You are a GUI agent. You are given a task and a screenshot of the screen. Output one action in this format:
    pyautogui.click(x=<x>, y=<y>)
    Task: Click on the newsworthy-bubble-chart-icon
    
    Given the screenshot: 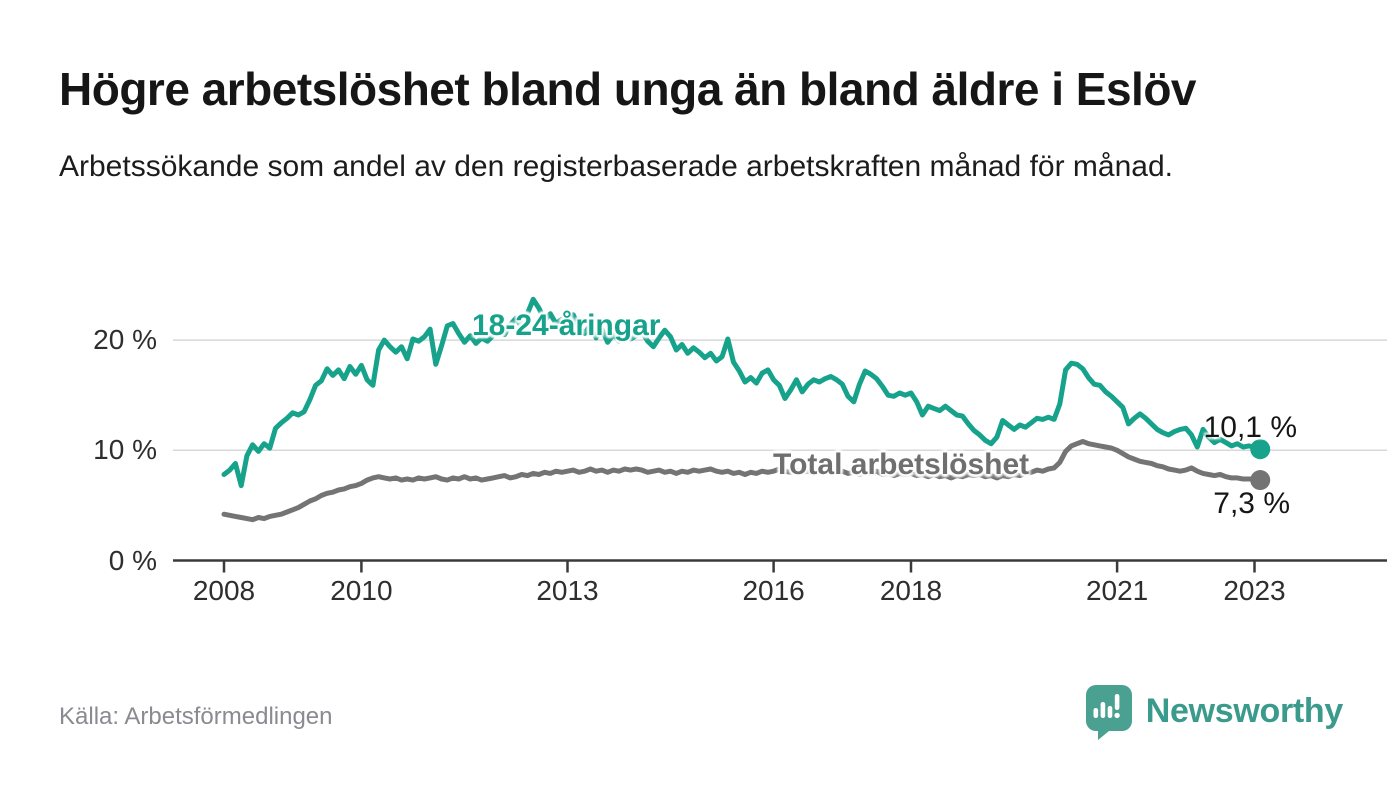 What is the action you would take?
    pyautogui.click(x=1108, y=712)
    